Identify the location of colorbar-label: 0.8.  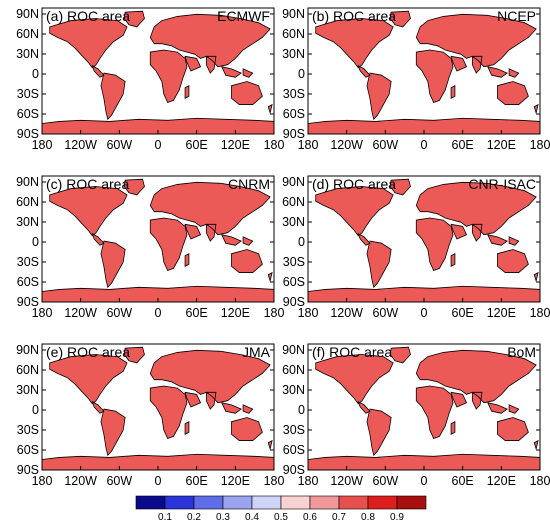
(368, 517).